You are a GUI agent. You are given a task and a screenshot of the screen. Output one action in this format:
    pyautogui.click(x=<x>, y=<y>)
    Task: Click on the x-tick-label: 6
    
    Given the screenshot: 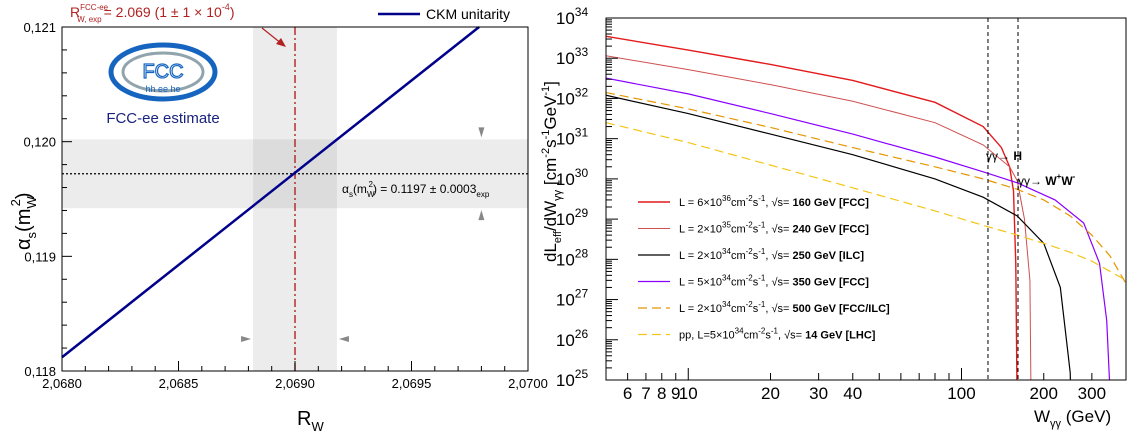 What is the action you would take?
    pyautogui.click(x=627, y=393)
    